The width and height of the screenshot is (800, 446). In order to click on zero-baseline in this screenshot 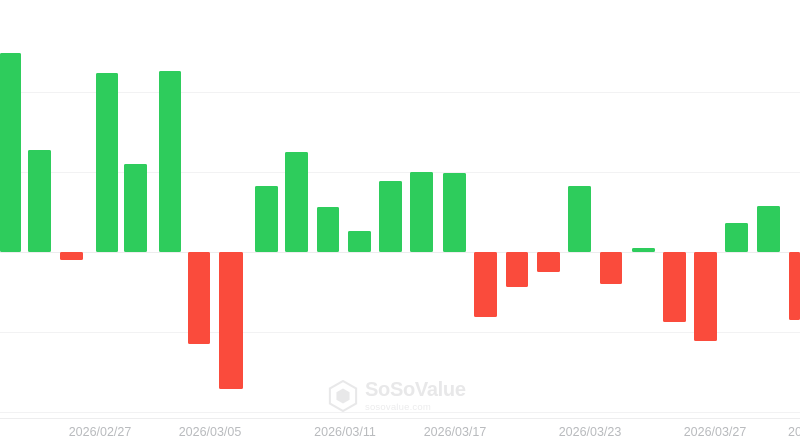, I will do `click(400, 252)`.